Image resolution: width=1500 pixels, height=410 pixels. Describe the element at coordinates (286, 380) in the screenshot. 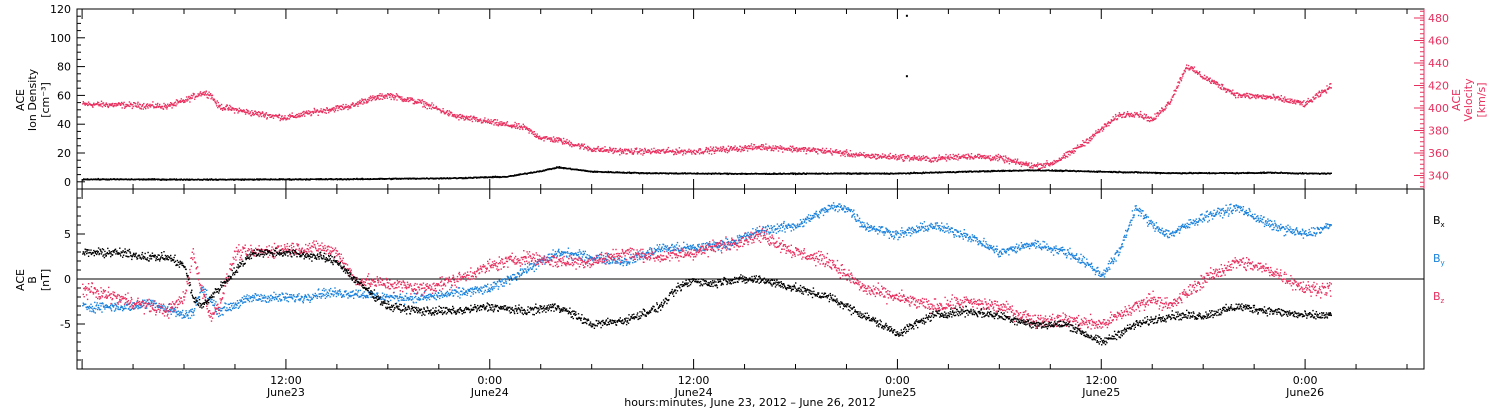

I see `x-tick-time-label: 12:00` at that location.